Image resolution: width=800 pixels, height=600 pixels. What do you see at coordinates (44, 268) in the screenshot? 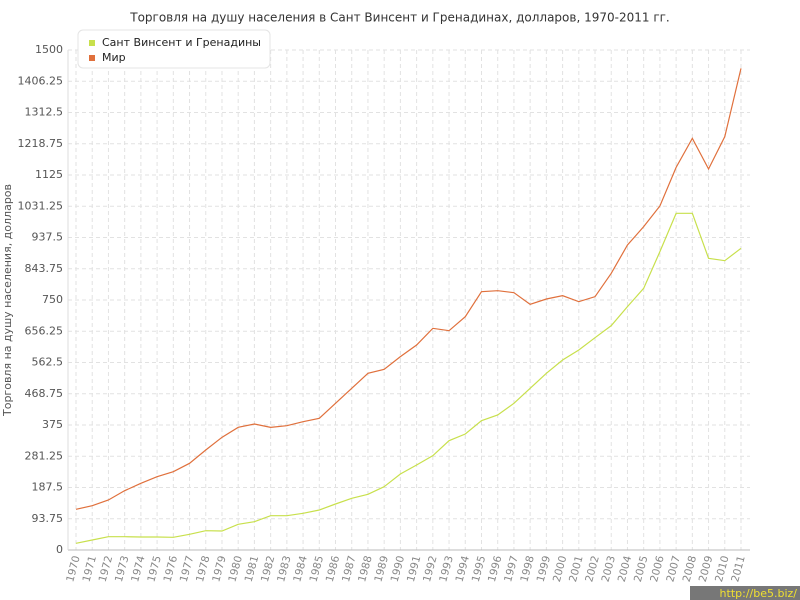
I see `y-tick-label: 843.75` at bounding box center [44, 268].